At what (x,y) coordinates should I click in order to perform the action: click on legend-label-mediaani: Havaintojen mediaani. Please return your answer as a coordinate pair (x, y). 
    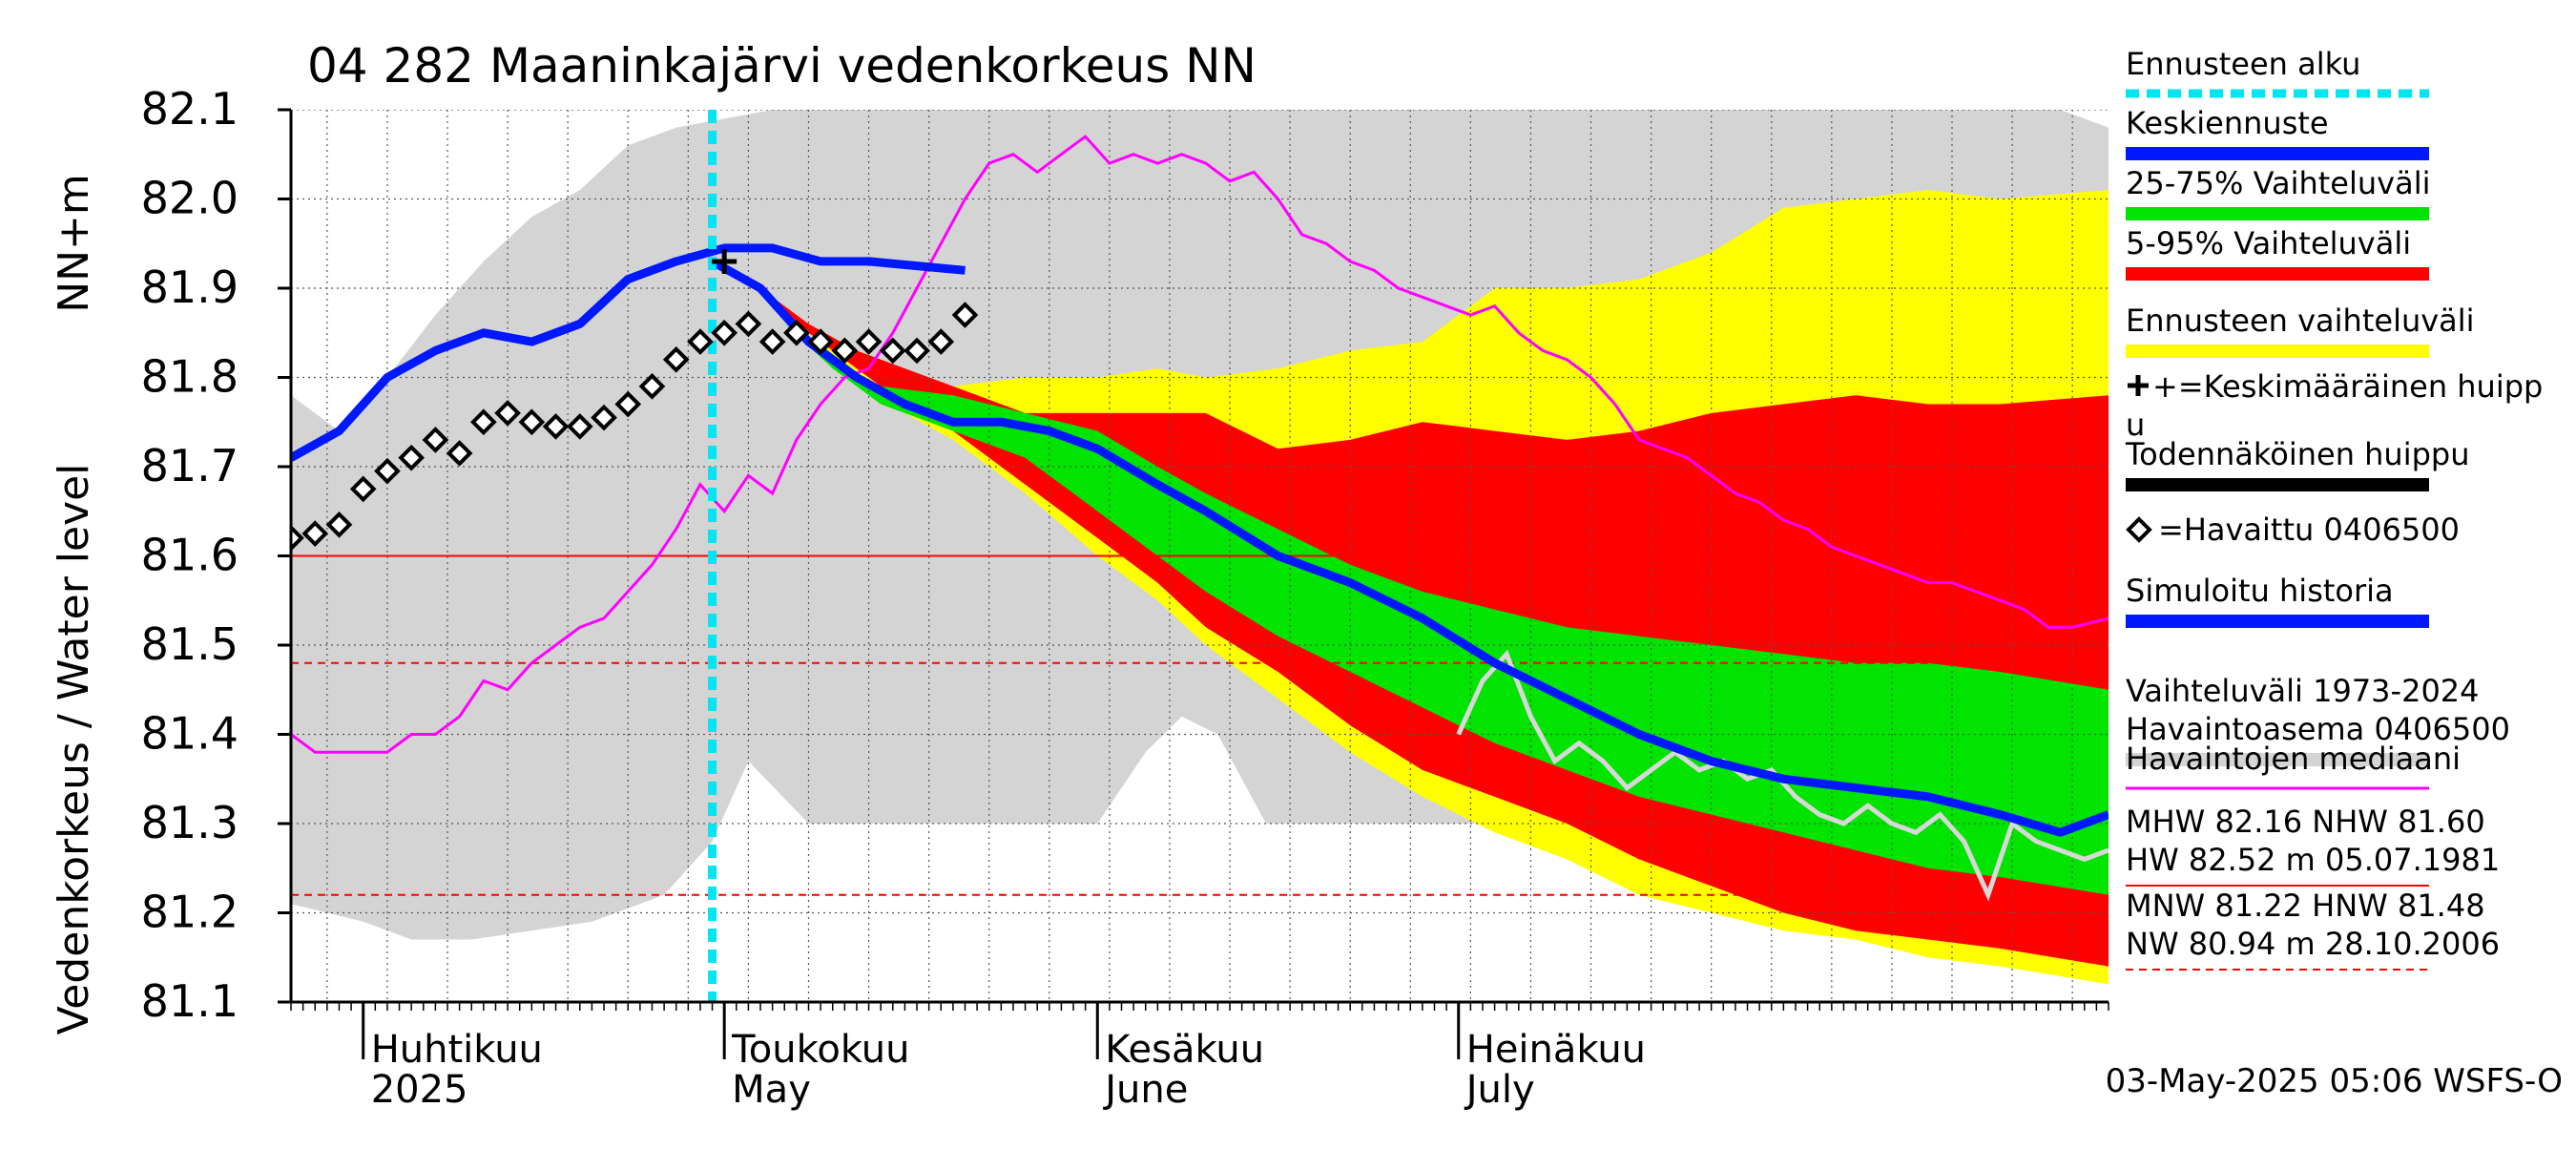
    Looking at the image, I should click on (2293, 759).